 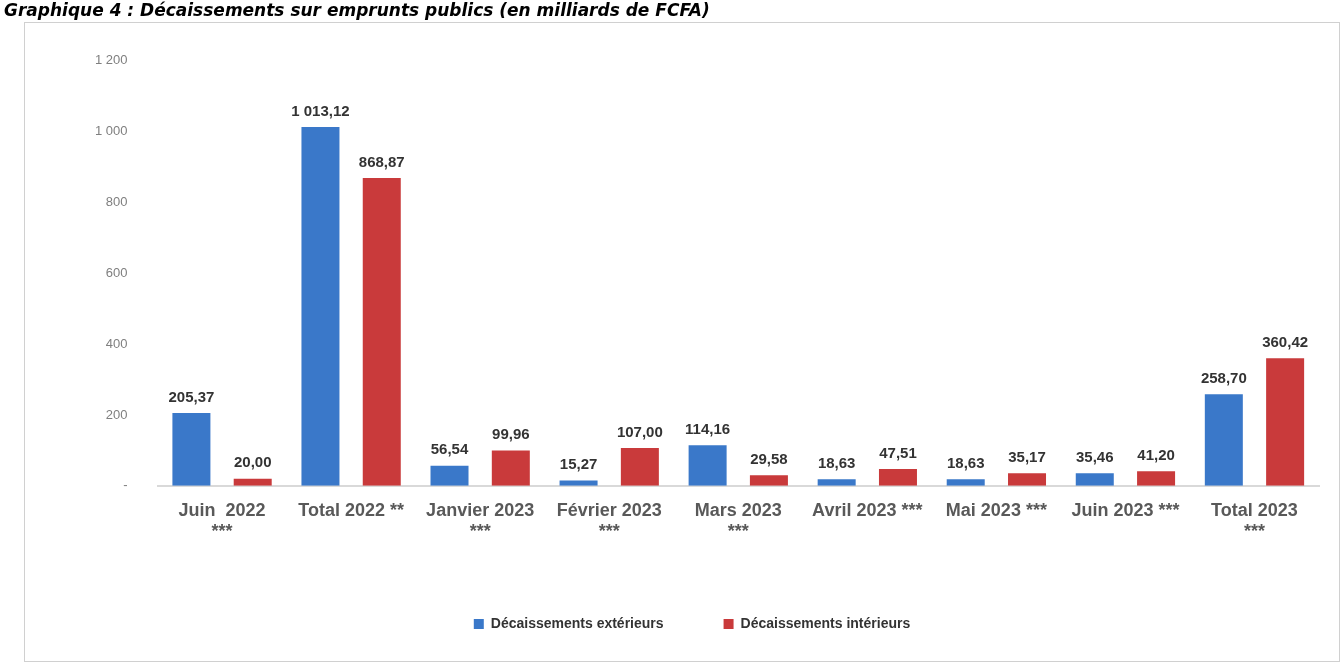 What do you see at coordinates (191, 396) in the screenshot?
I see `data-label: 205,37` at bounding box center [191, 396].